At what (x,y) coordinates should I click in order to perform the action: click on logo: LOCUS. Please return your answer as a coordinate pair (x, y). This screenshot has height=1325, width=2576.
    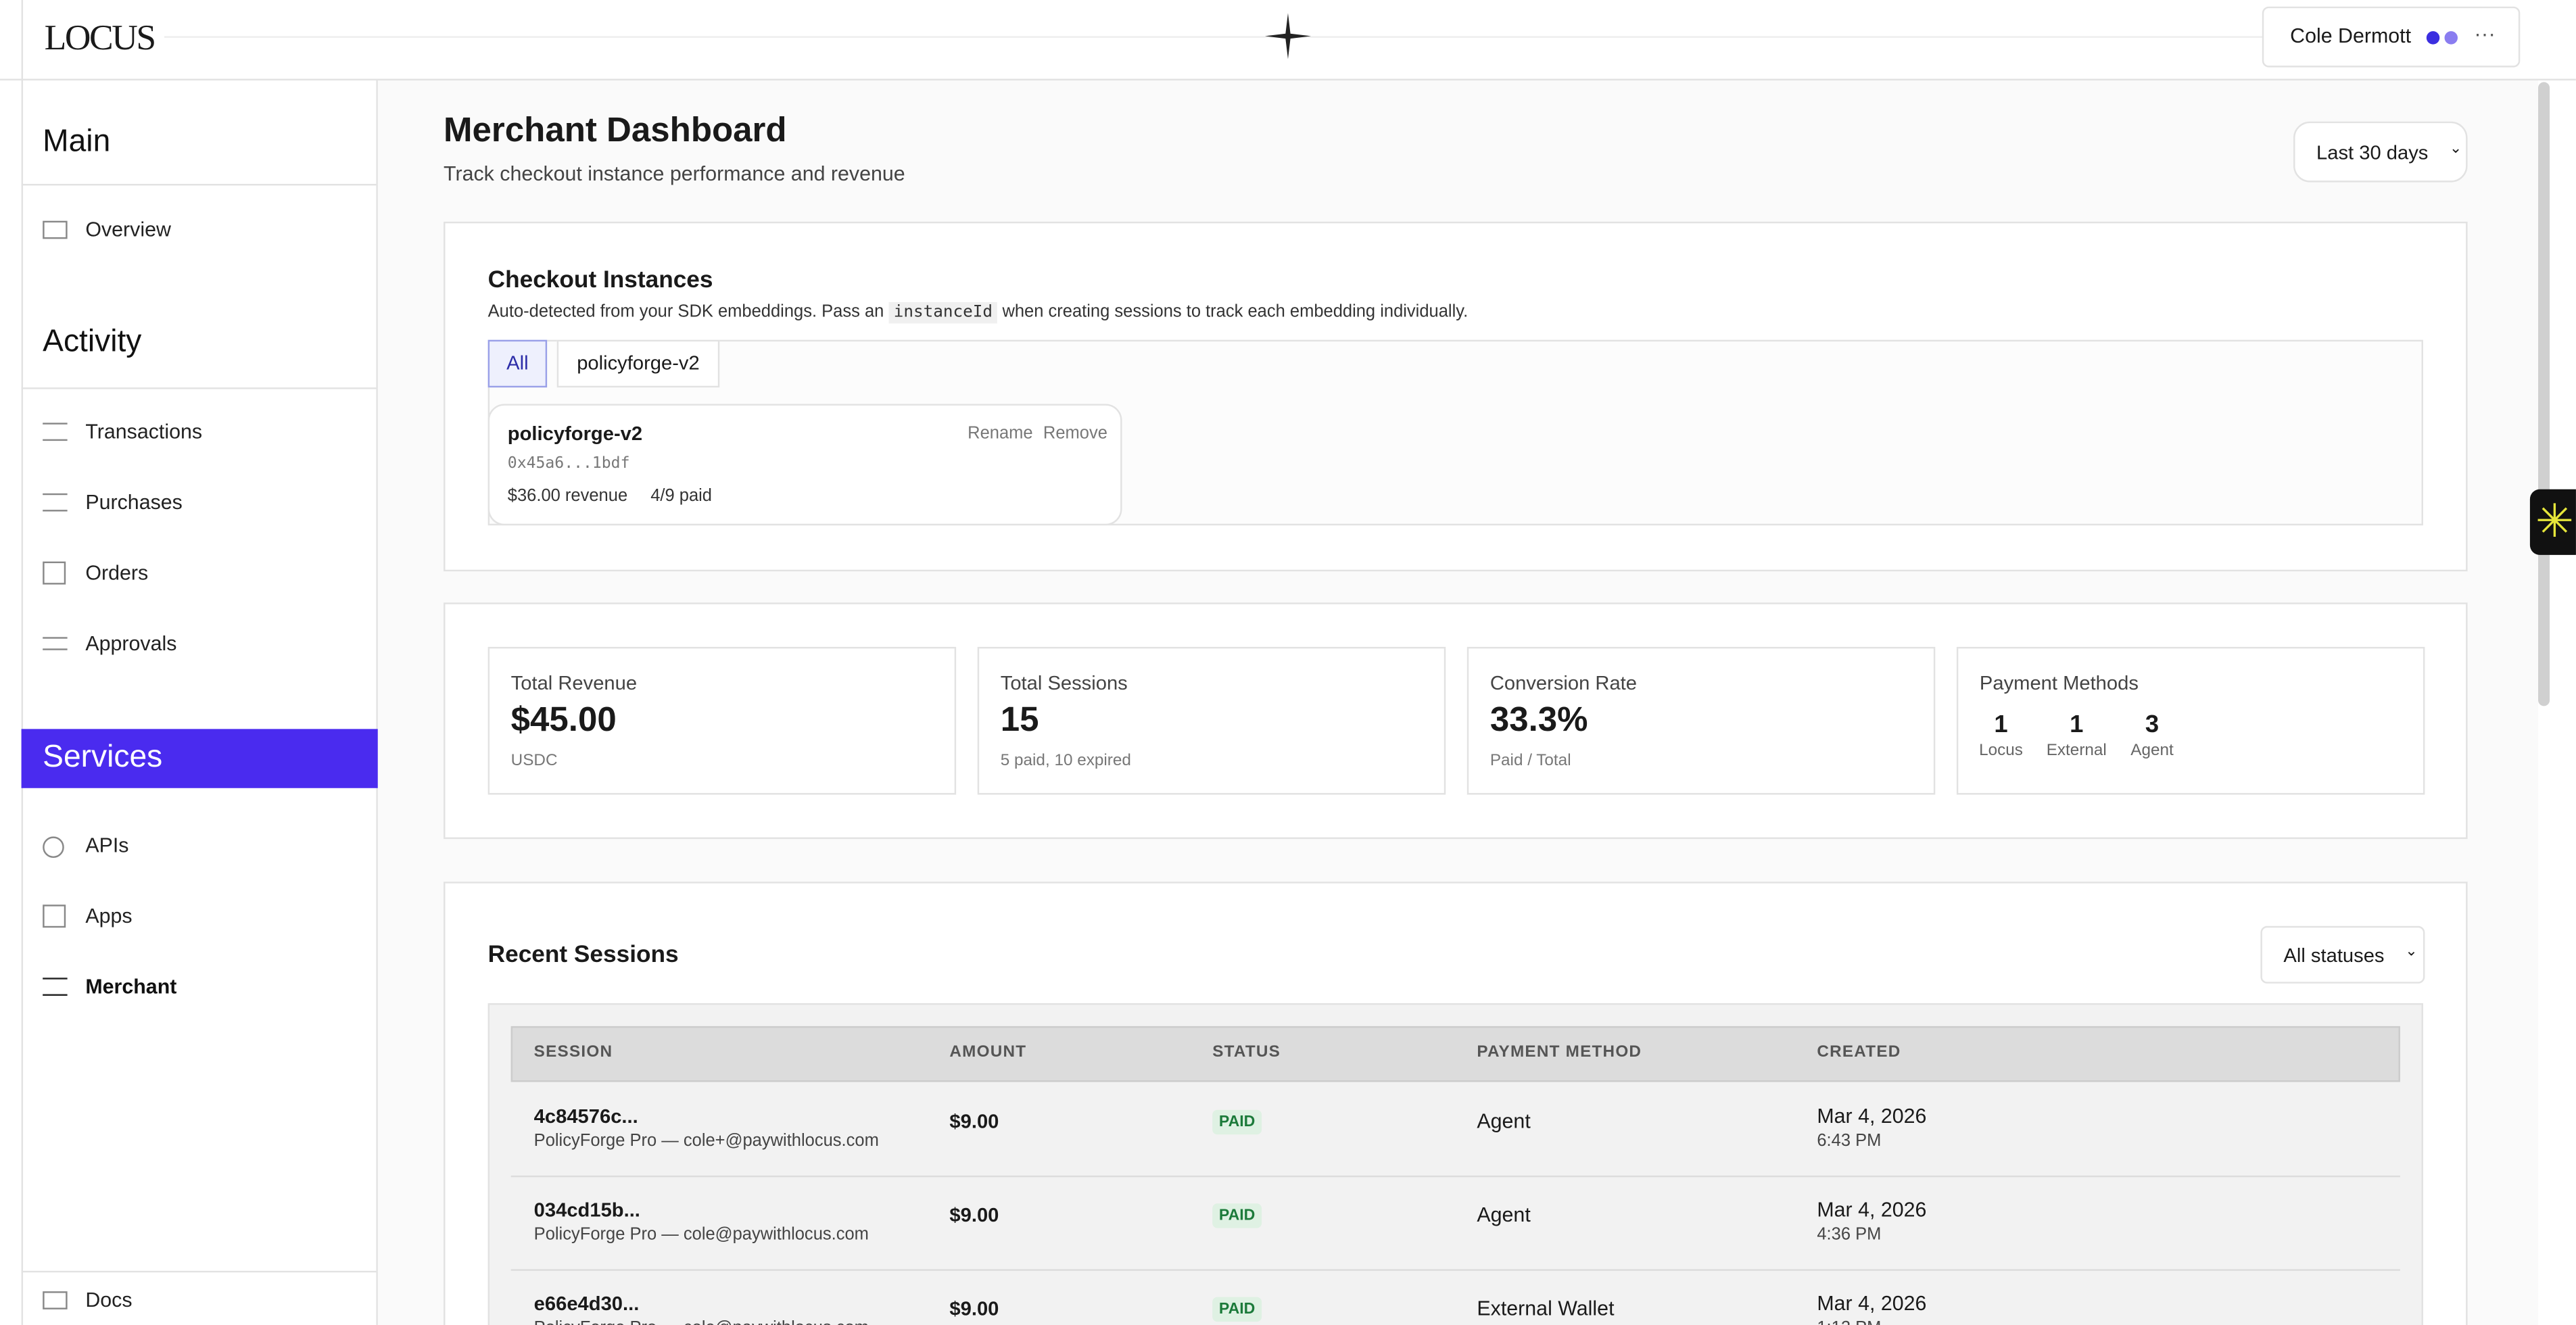
    Looking at the image, I should click on (100, 37).